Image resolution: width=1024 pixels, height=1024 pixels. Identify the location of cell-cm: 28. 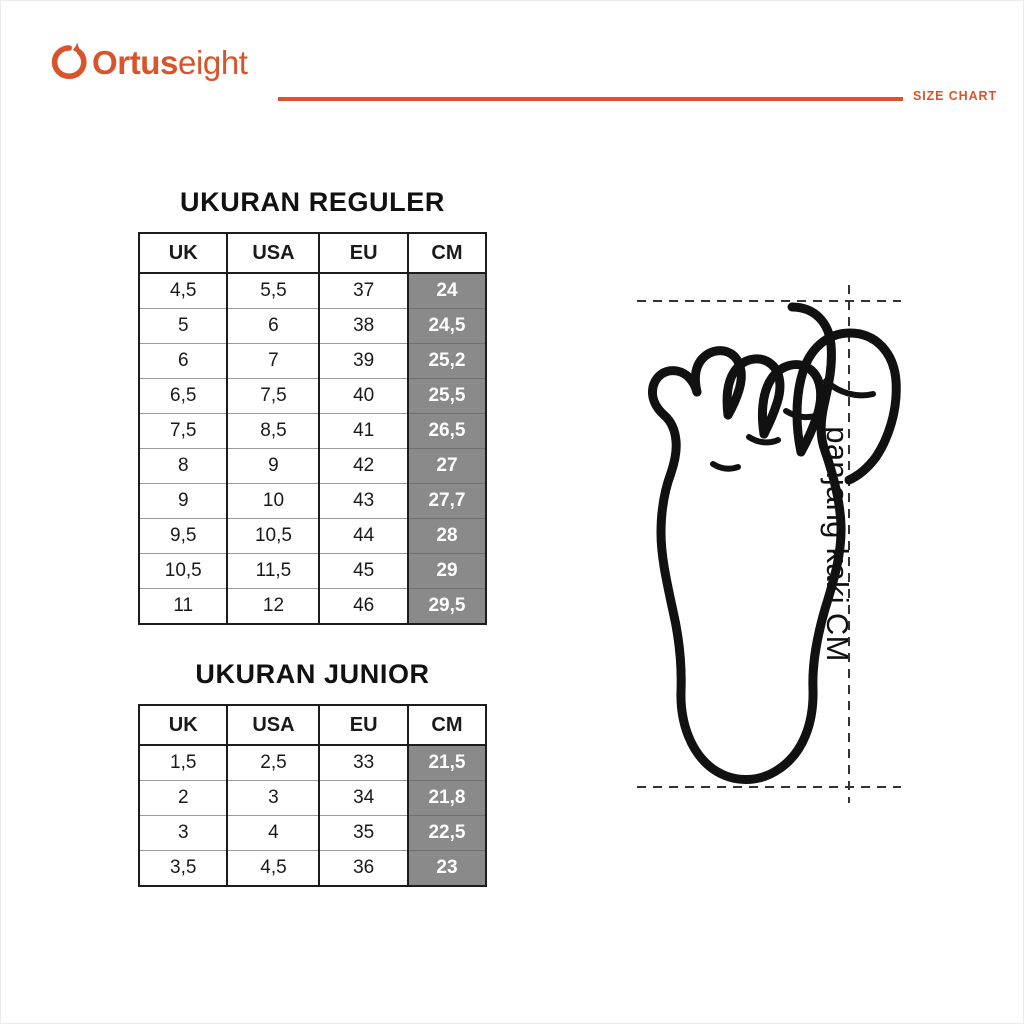
(447, 536).